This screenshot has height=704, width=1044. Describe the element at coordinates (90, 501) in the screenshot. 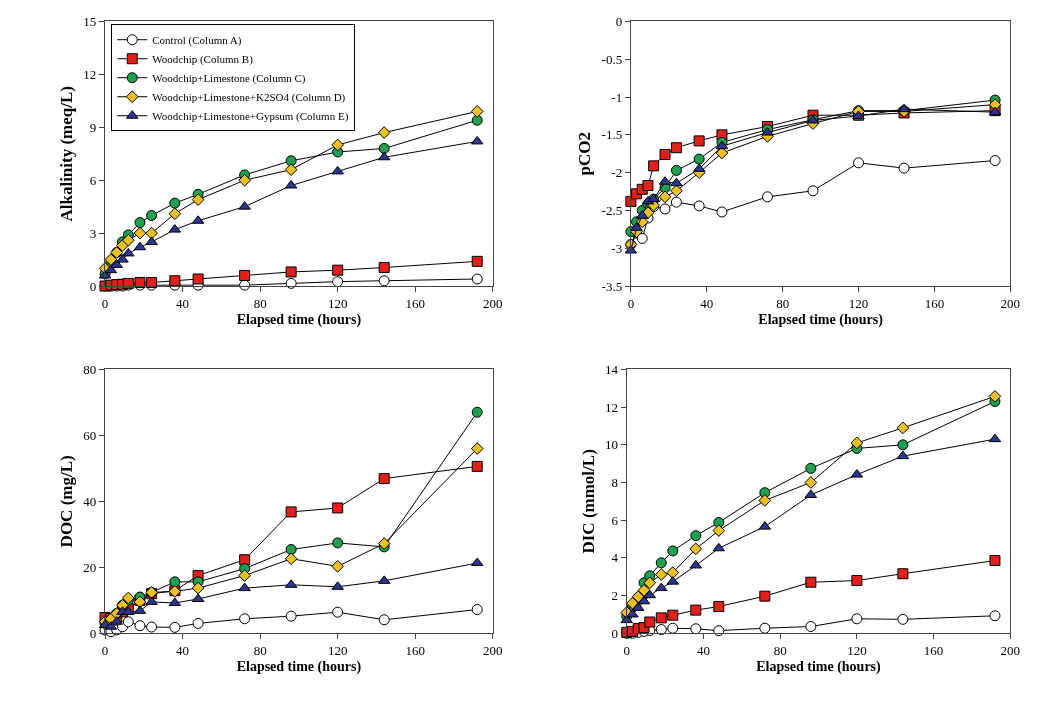

I see `y-tick-label: 40` at that location.